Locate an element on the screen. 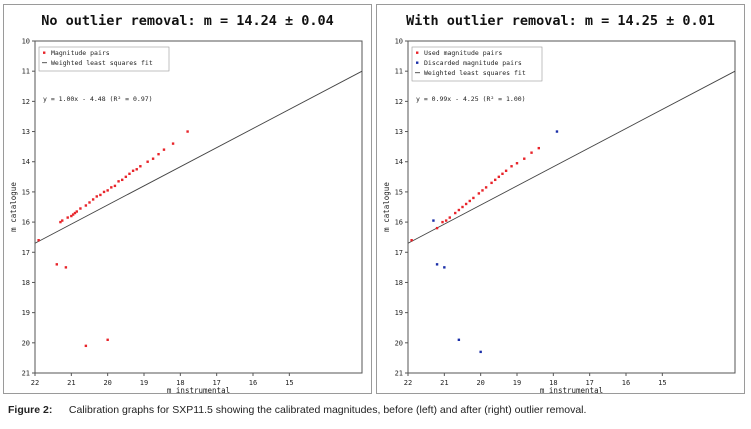  right-y-tick-label: 15 is located at coordinates (399, 192).